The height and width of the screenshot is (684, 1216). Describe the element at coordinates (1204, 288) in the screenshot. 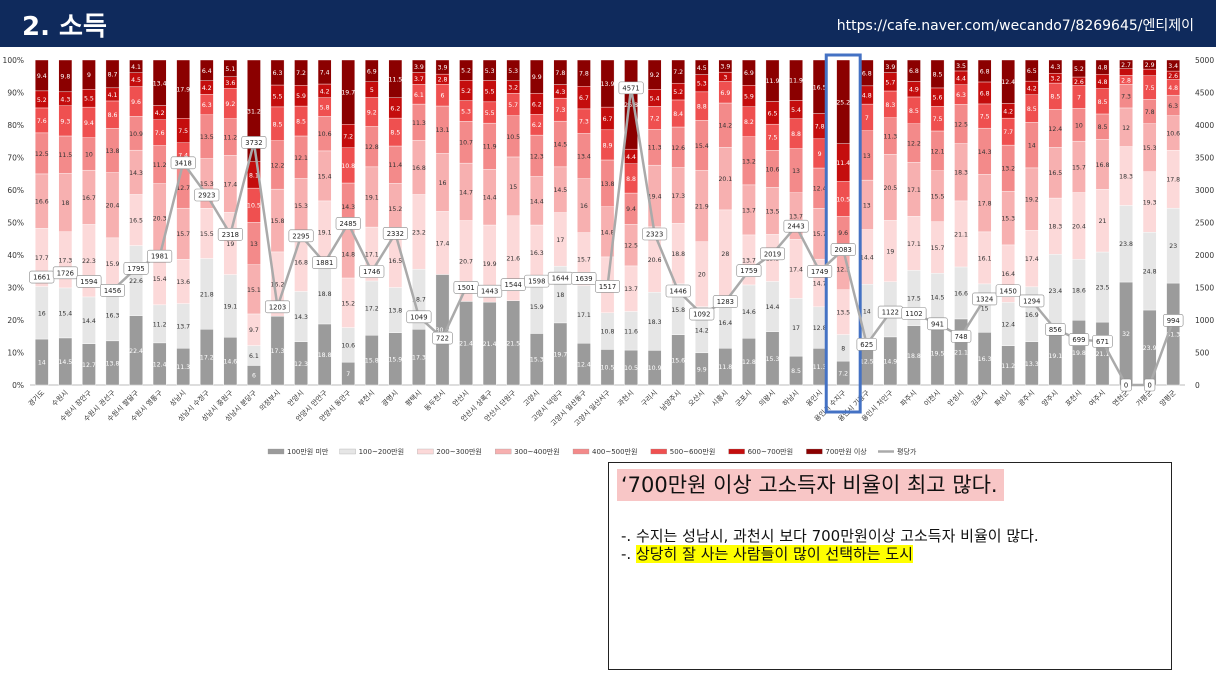

I see `y-right-tick-label: 1500` at that location.